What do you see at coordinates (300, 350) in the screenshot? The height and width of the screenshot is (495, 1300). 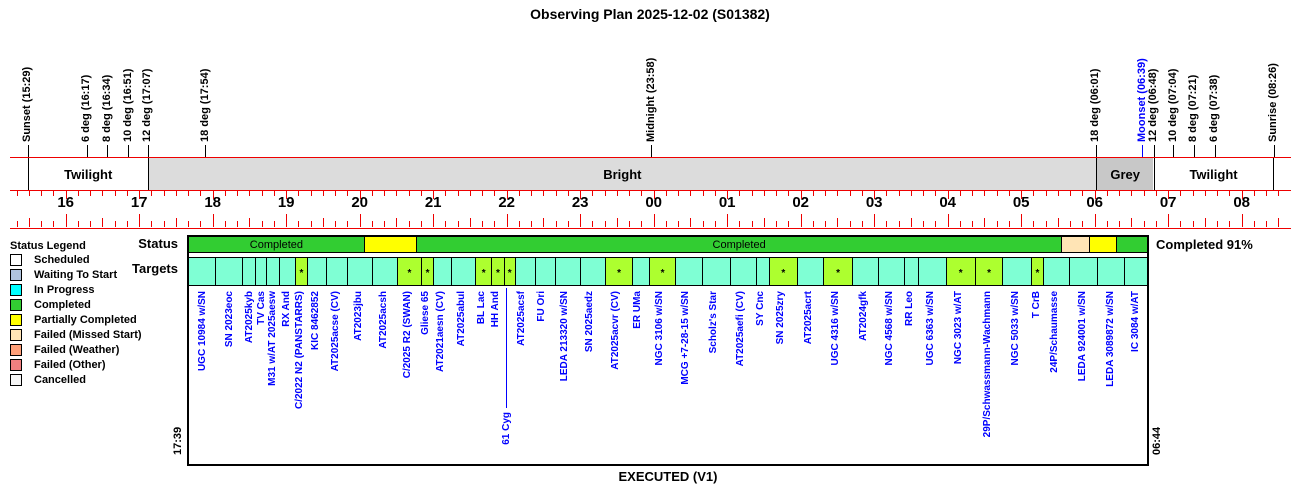 I see `target-label: C/2022 N2 (PANSTARRS)` at bounding box center [300, 350].